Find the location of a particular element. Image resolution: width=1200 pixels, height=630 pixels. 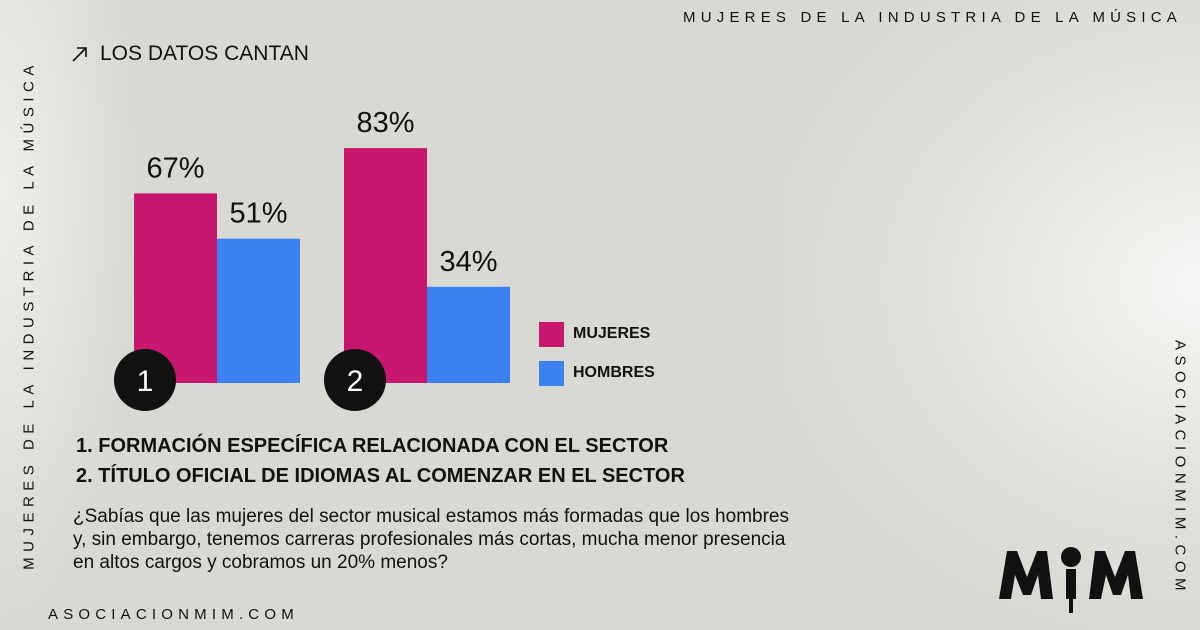

mim-logo is located at coordinates (1071, 580).